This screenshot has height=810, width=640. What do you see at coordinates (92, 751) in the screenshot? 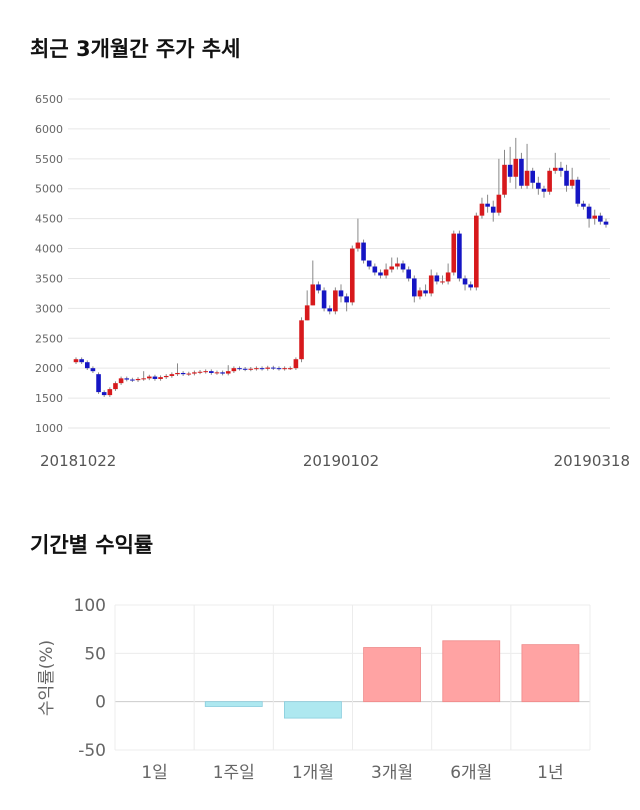
I see `y-tick-label: -50` at bounding box center [92, 751].